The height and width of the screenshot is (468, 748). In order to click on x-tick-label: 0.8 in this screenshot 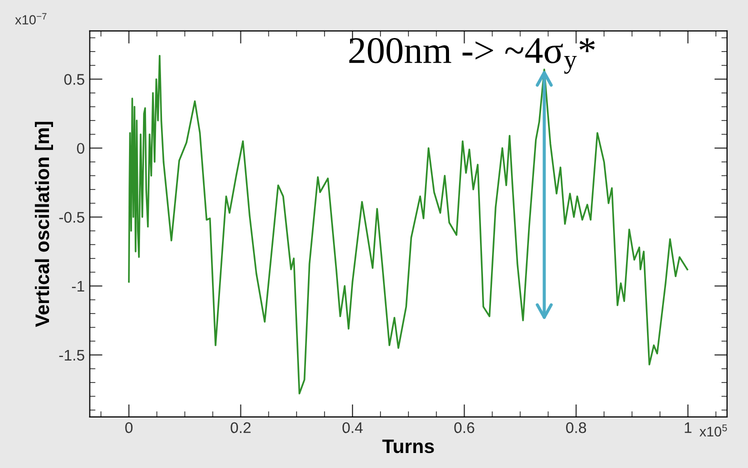, I will do `click(576, 428)`.